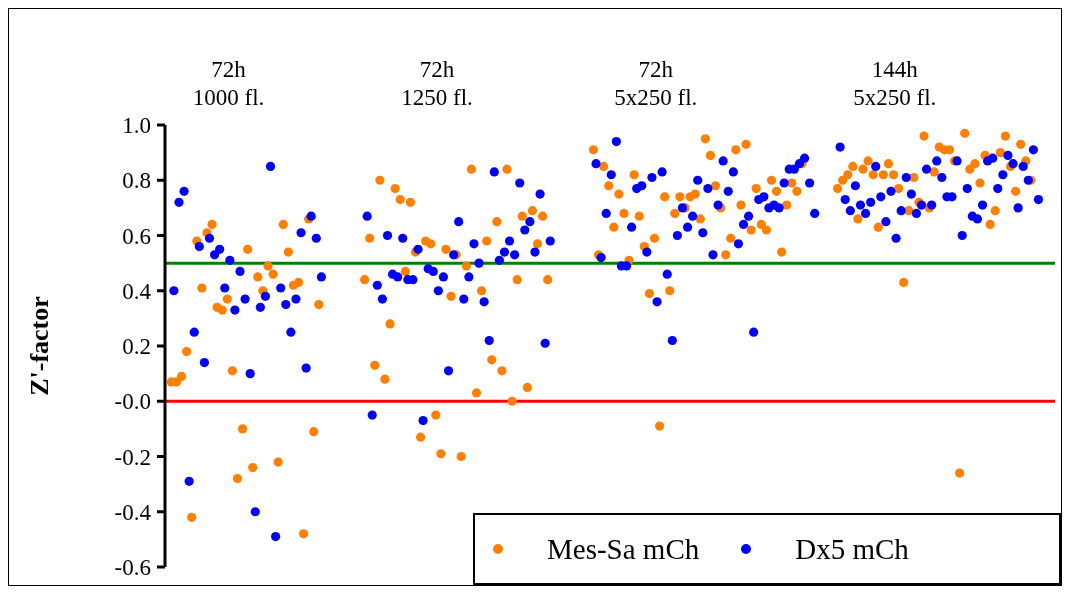  Describe the element at coordinates (656, 83) in the screenshot. I see `x-tick-label: 72h 5x250 fl.` at that location.